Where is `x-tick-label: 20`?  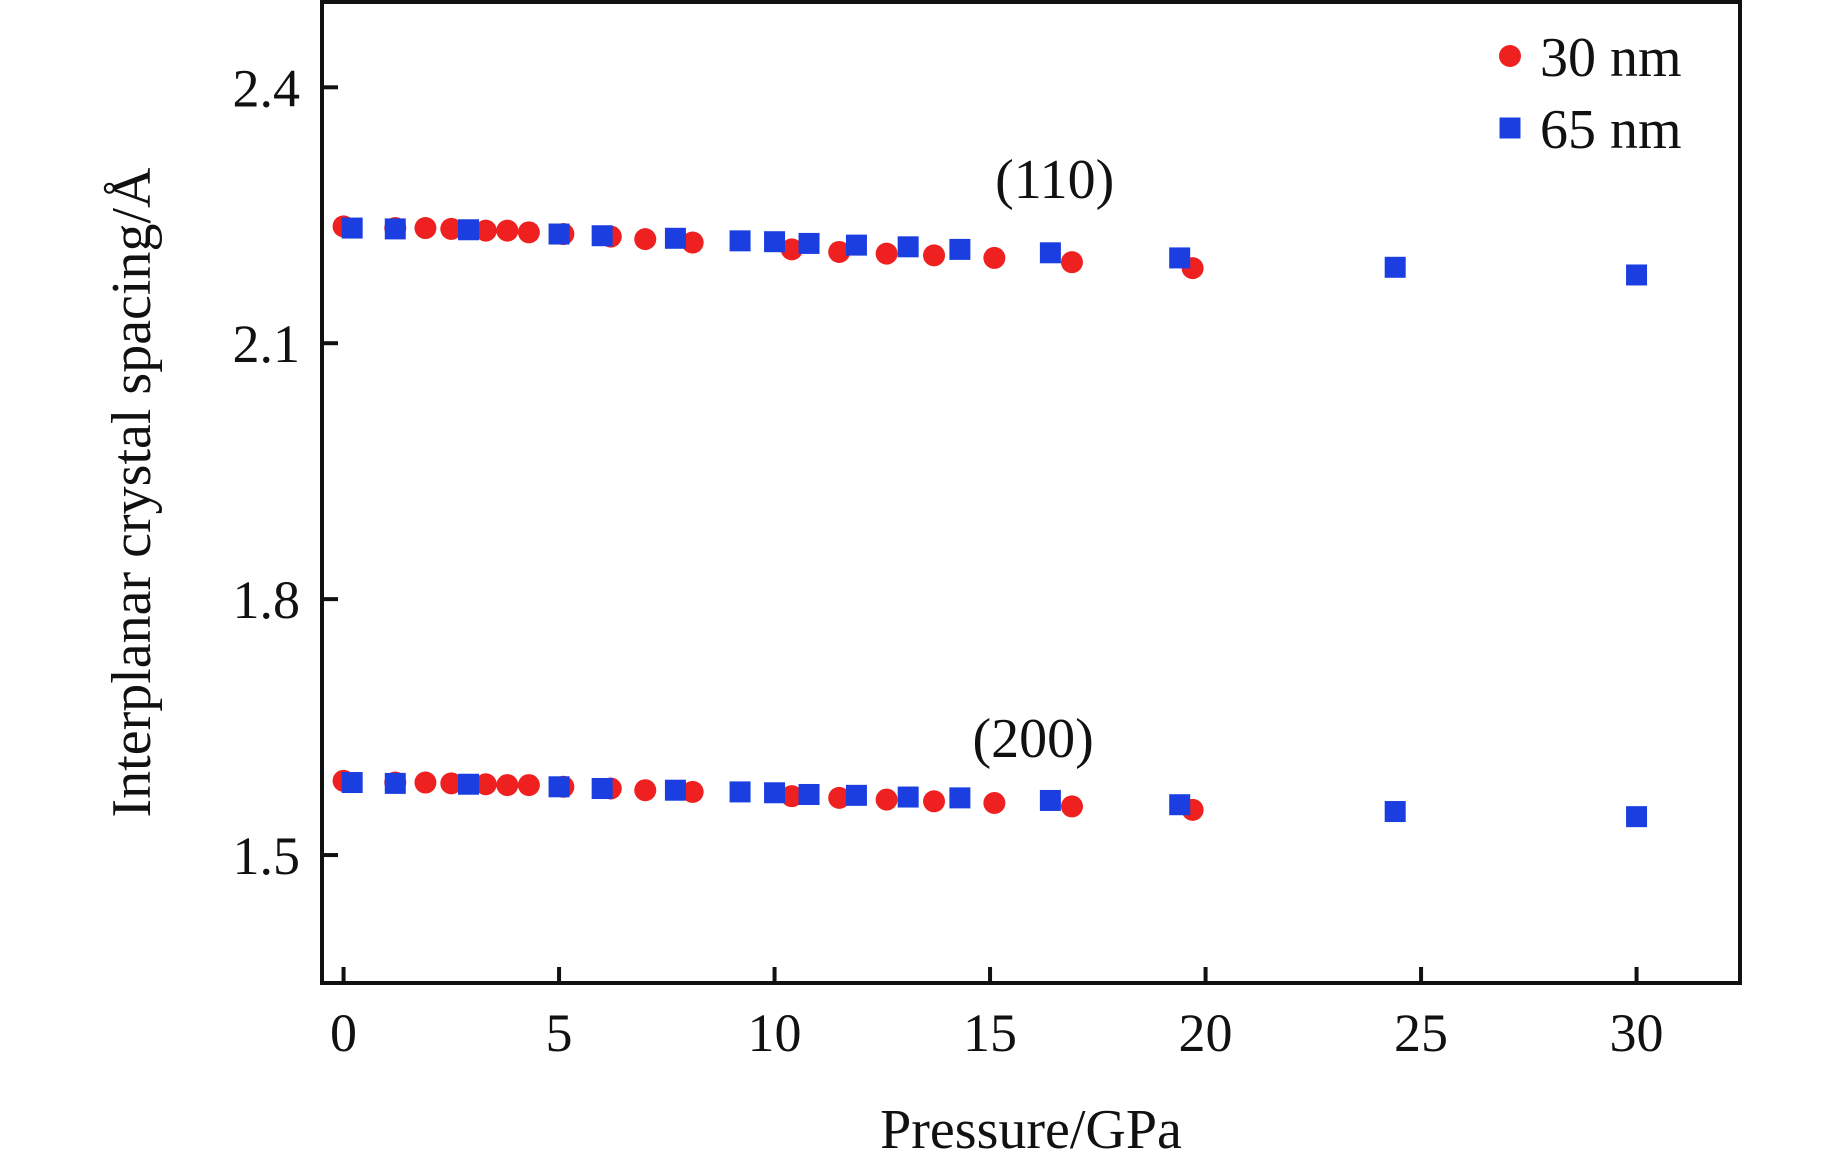 x-tick-label: 20 is located at coordinates (1206, 1033).